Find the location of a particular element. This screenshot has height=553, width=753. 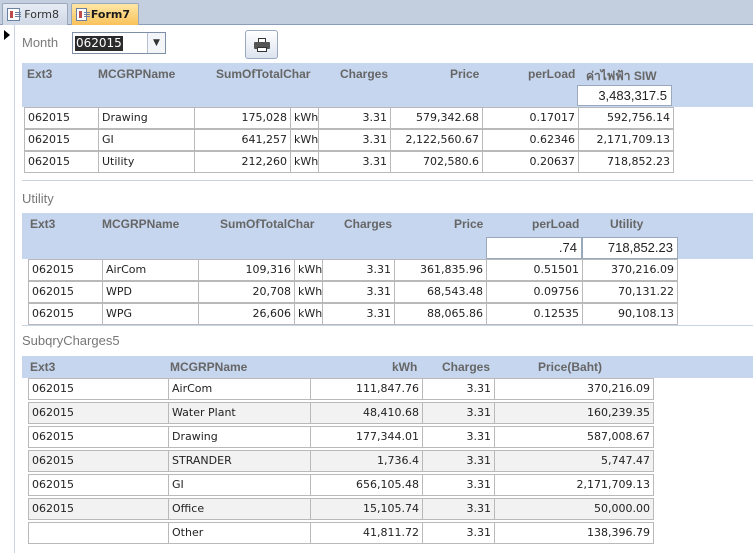

cell-sumoftotalchar: 109,316 is located at coordinates (246, 270).